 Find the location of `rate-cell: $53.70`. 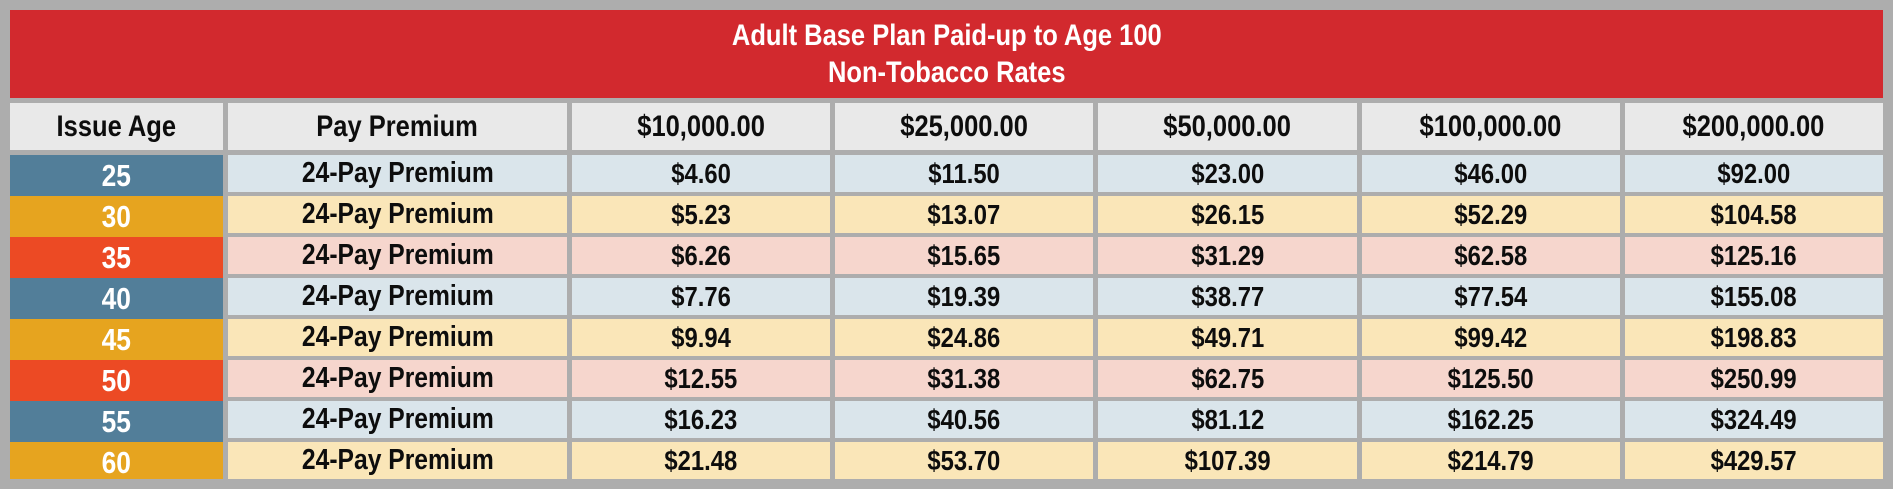

rate-cell: $53.70 is located at coordinates (964, 460).